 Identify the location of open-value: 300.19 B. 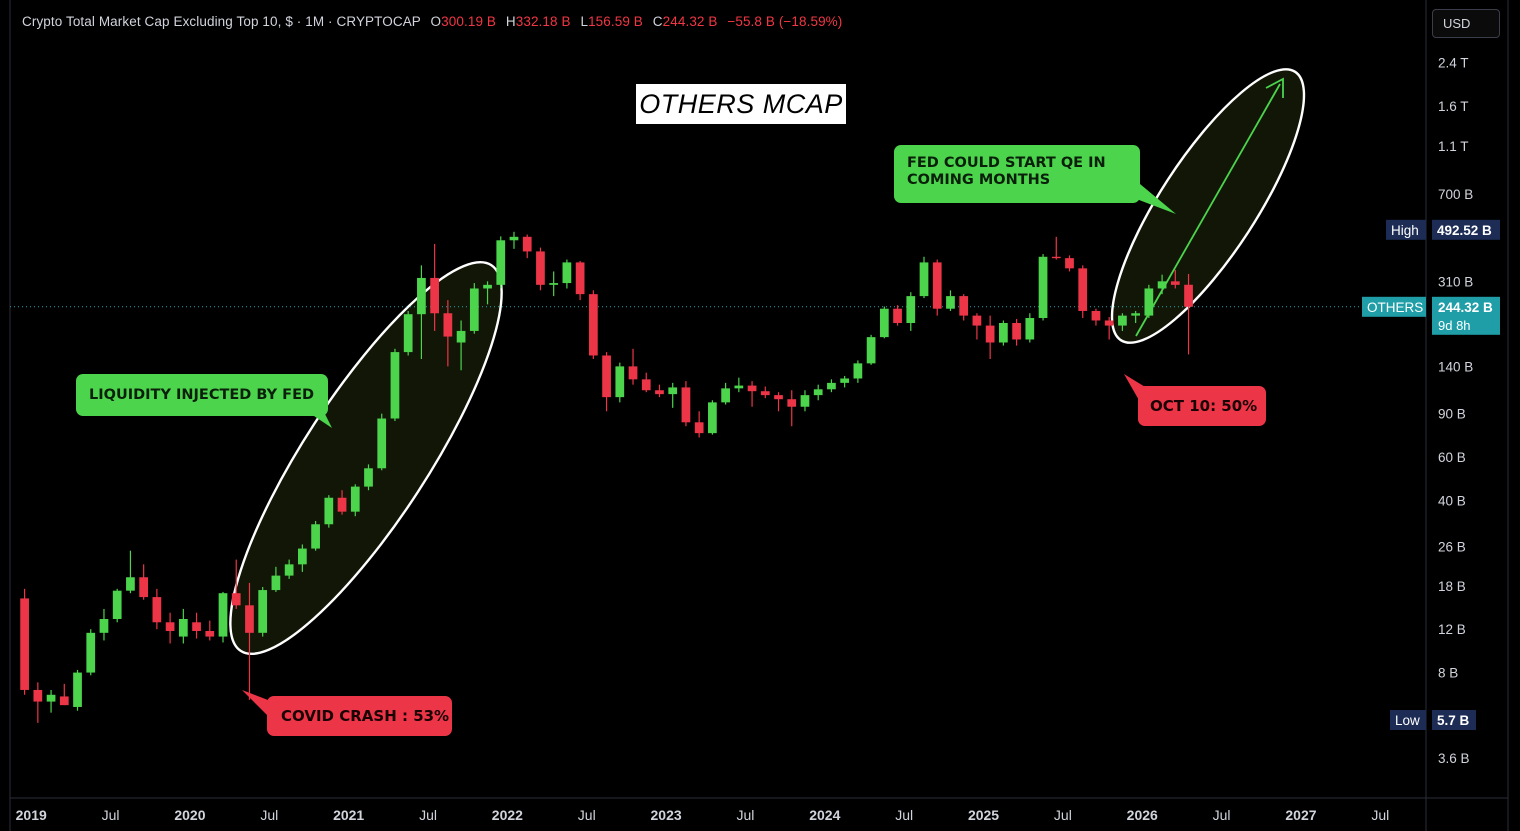
(469, 21).